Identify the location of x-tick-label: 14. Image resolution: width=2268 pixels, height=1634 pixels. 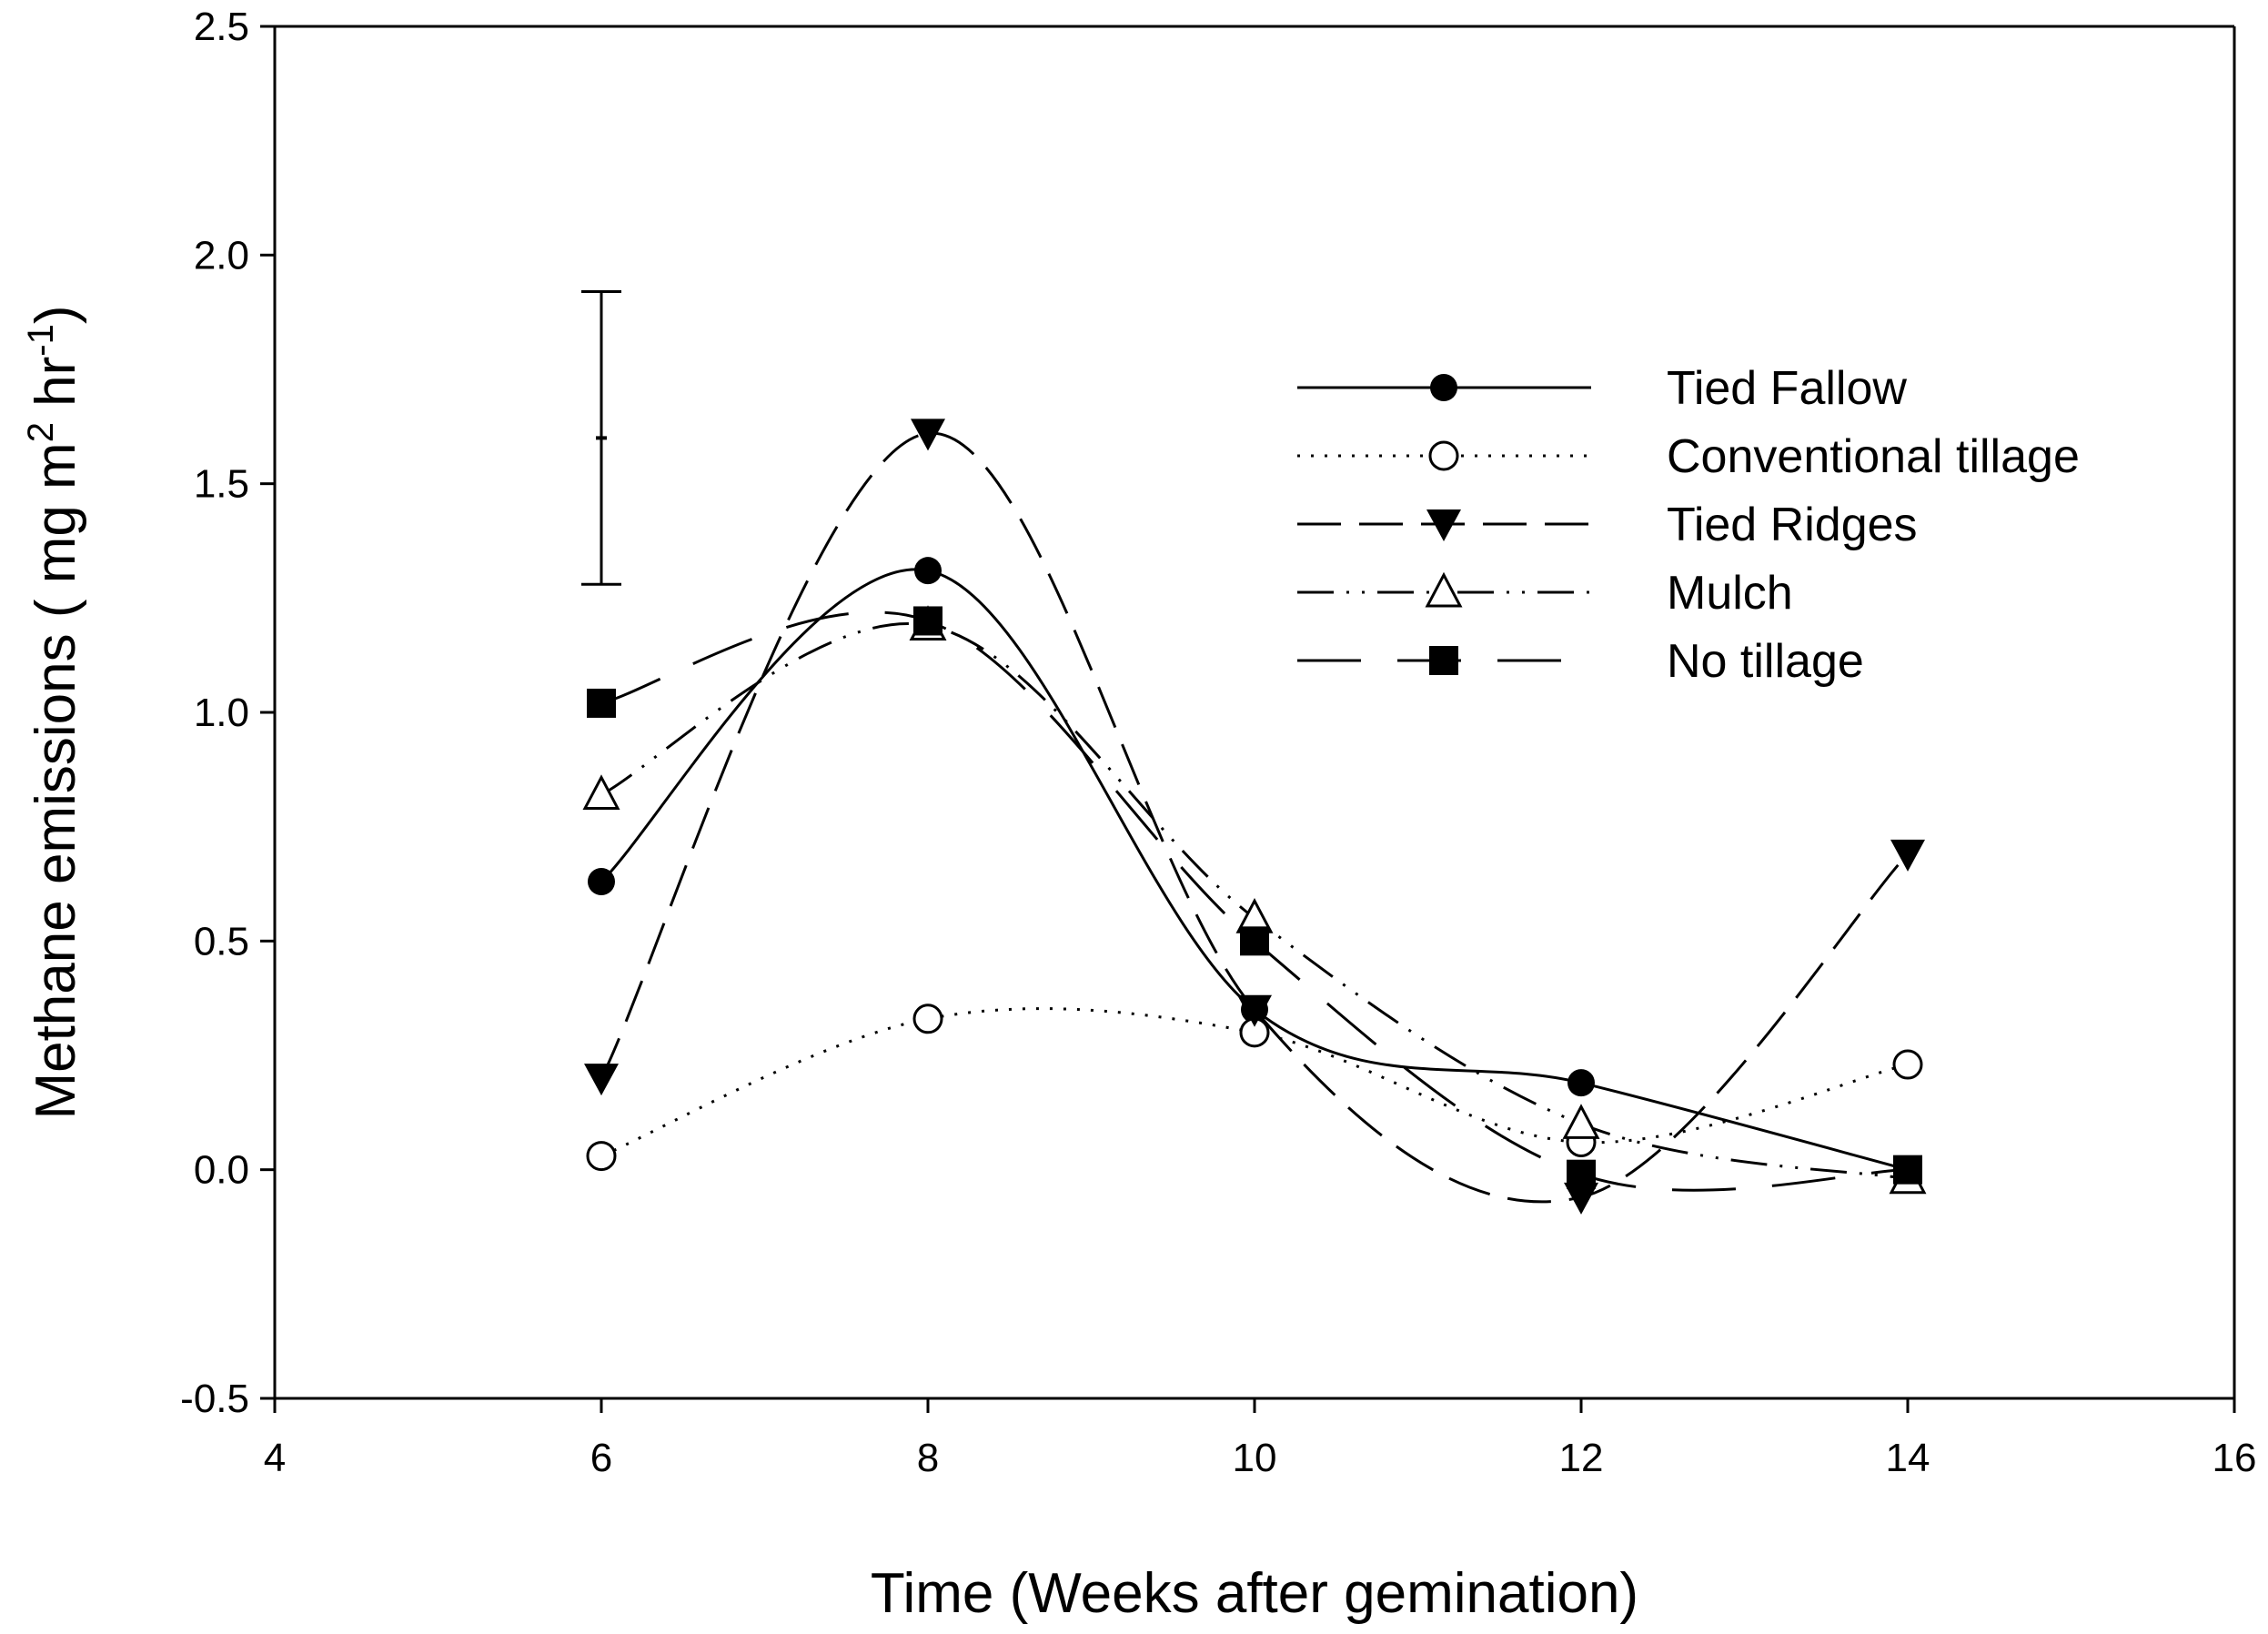
(1908, 1458).